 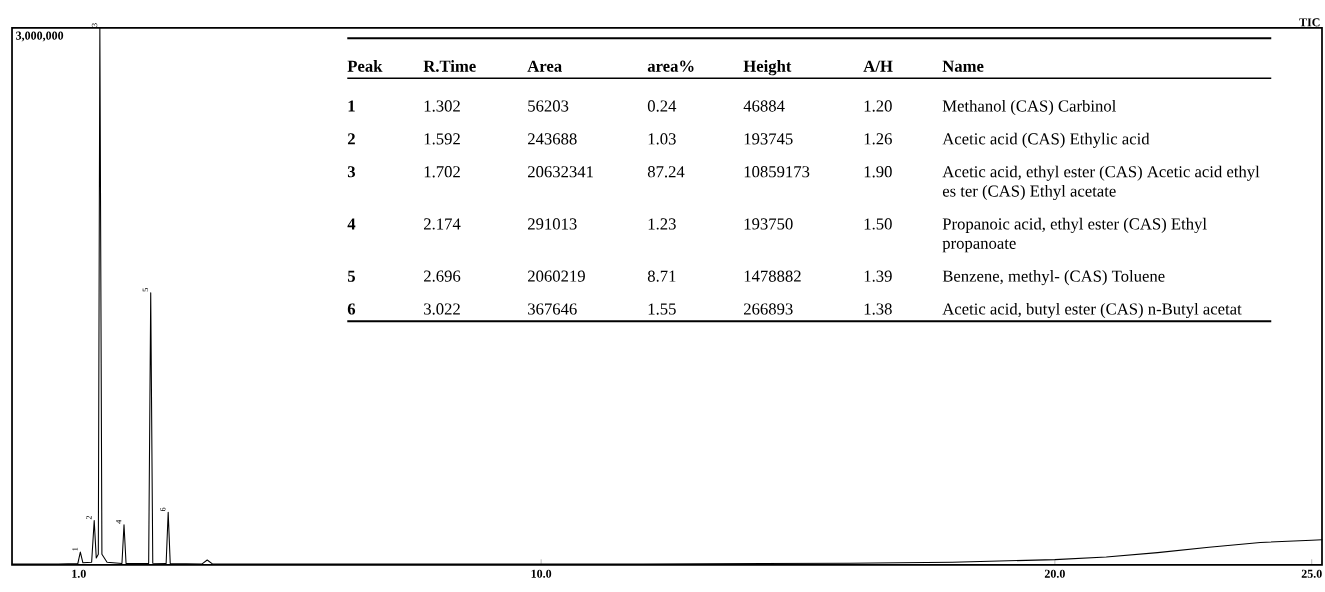 I want to click on annotation: 8.71, so click(x=661, y=276).